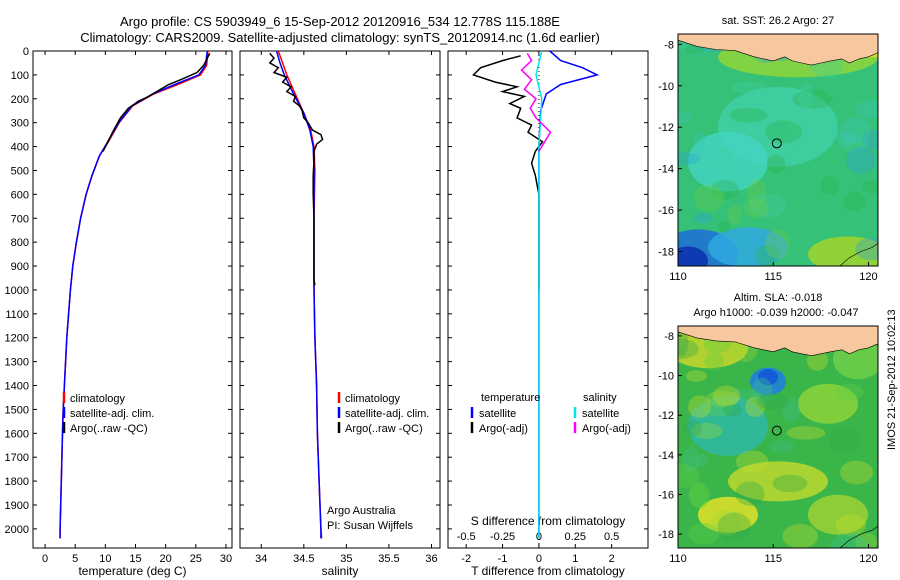 The width and height of the screenshot is (900, 580). Describe the element at coordinates (497, 414) in the screenshot. I see `legend-label: satellite` at that location.